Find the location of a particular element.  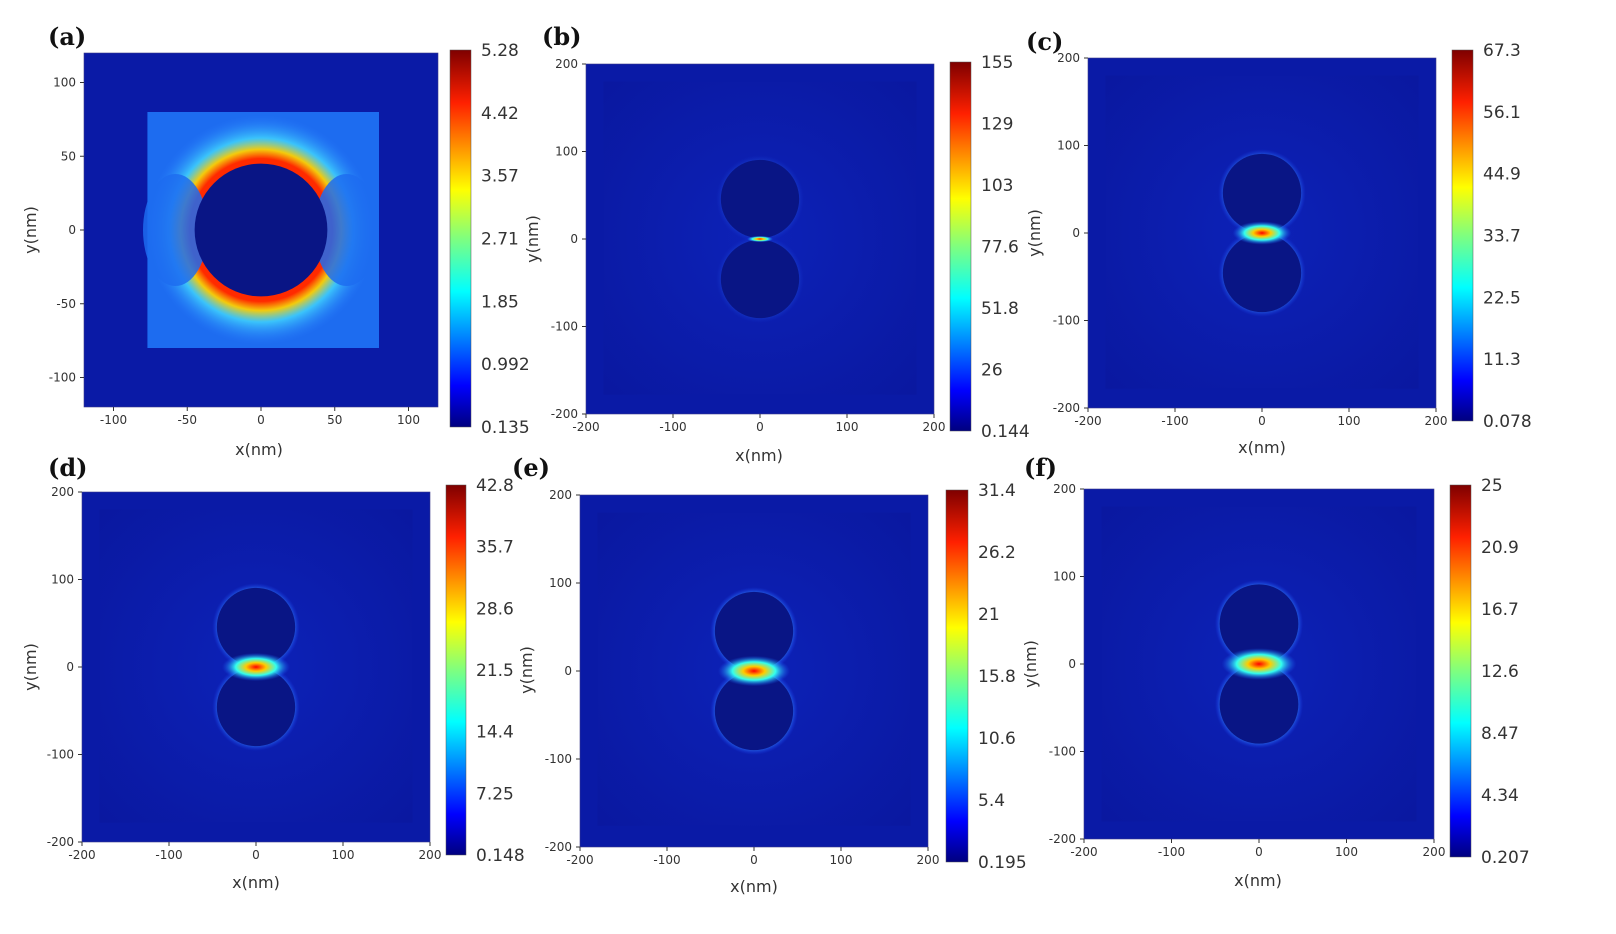

colorbar-tick-label: 1.85 is located at coordinates (500, 302).